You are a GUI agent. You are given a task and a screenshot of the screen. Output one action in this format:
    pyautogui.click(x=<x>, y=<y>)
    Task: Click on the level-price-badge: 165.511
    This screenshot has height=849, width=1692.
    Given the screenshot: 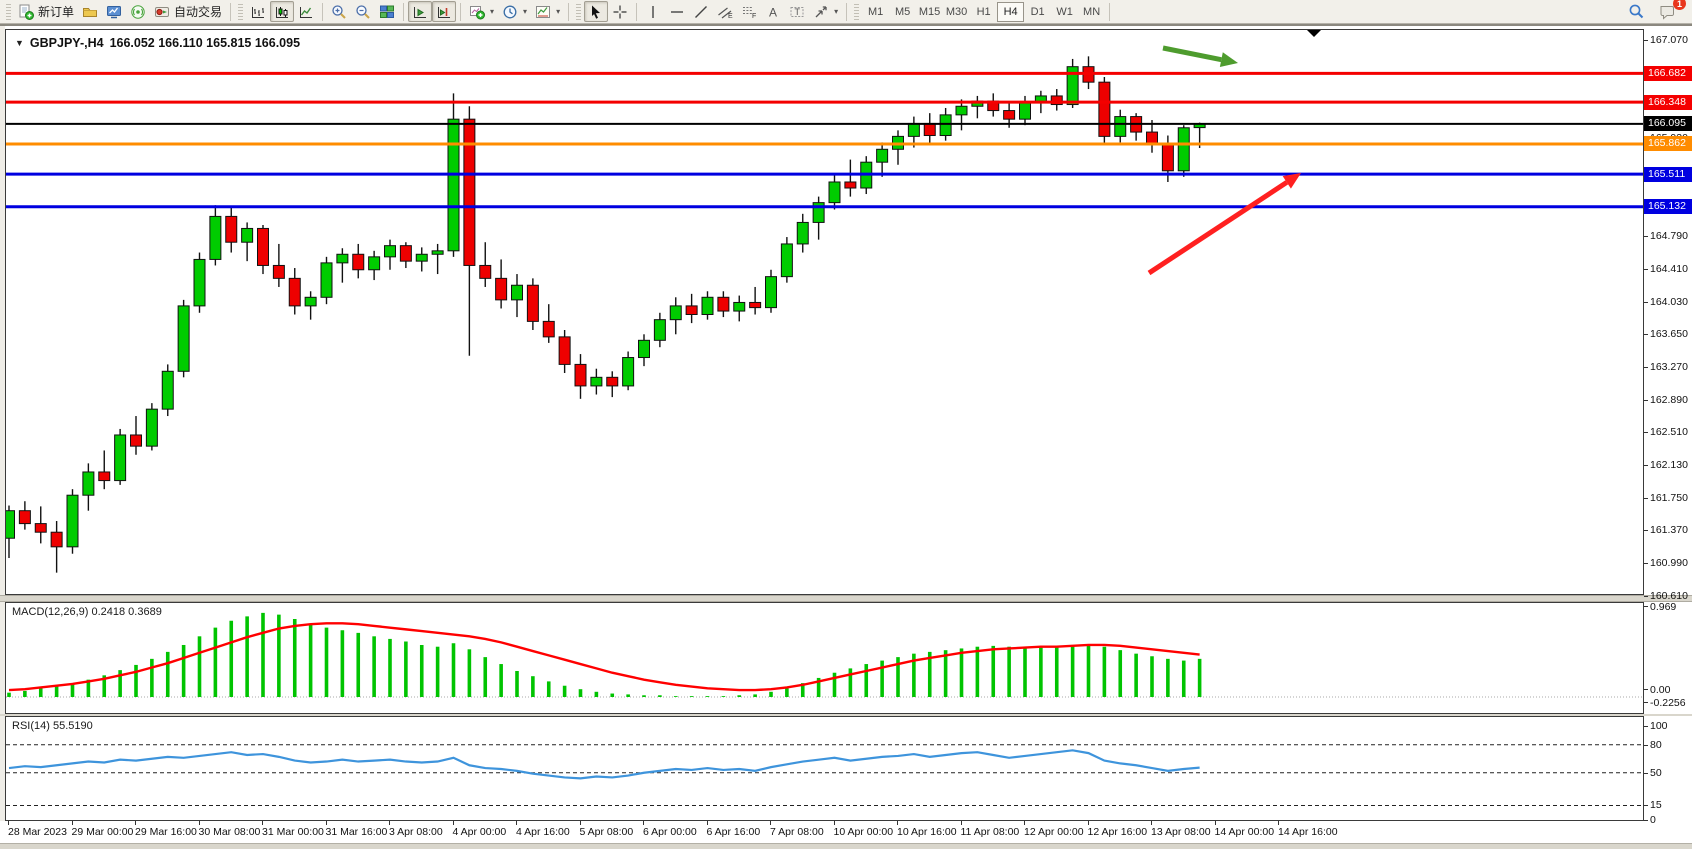 What is the action you would take?
    pyautogui.click(x=1668, y=174)
    